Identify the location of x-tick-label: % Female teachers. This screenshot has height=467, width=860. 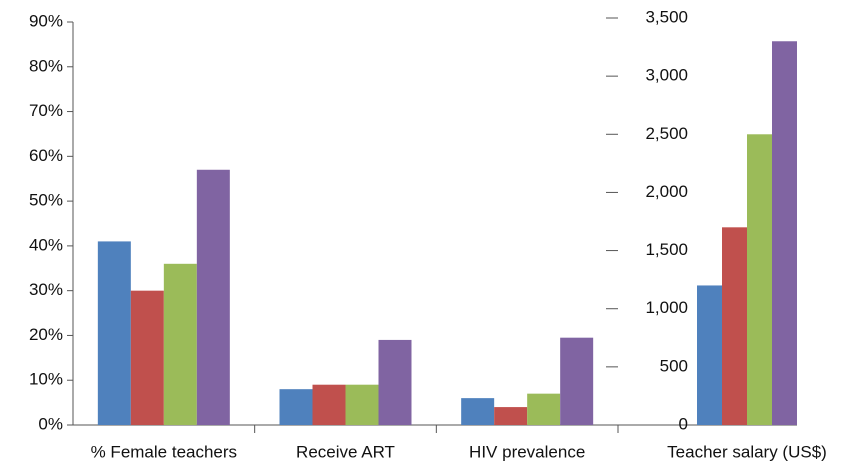
(164, 451).